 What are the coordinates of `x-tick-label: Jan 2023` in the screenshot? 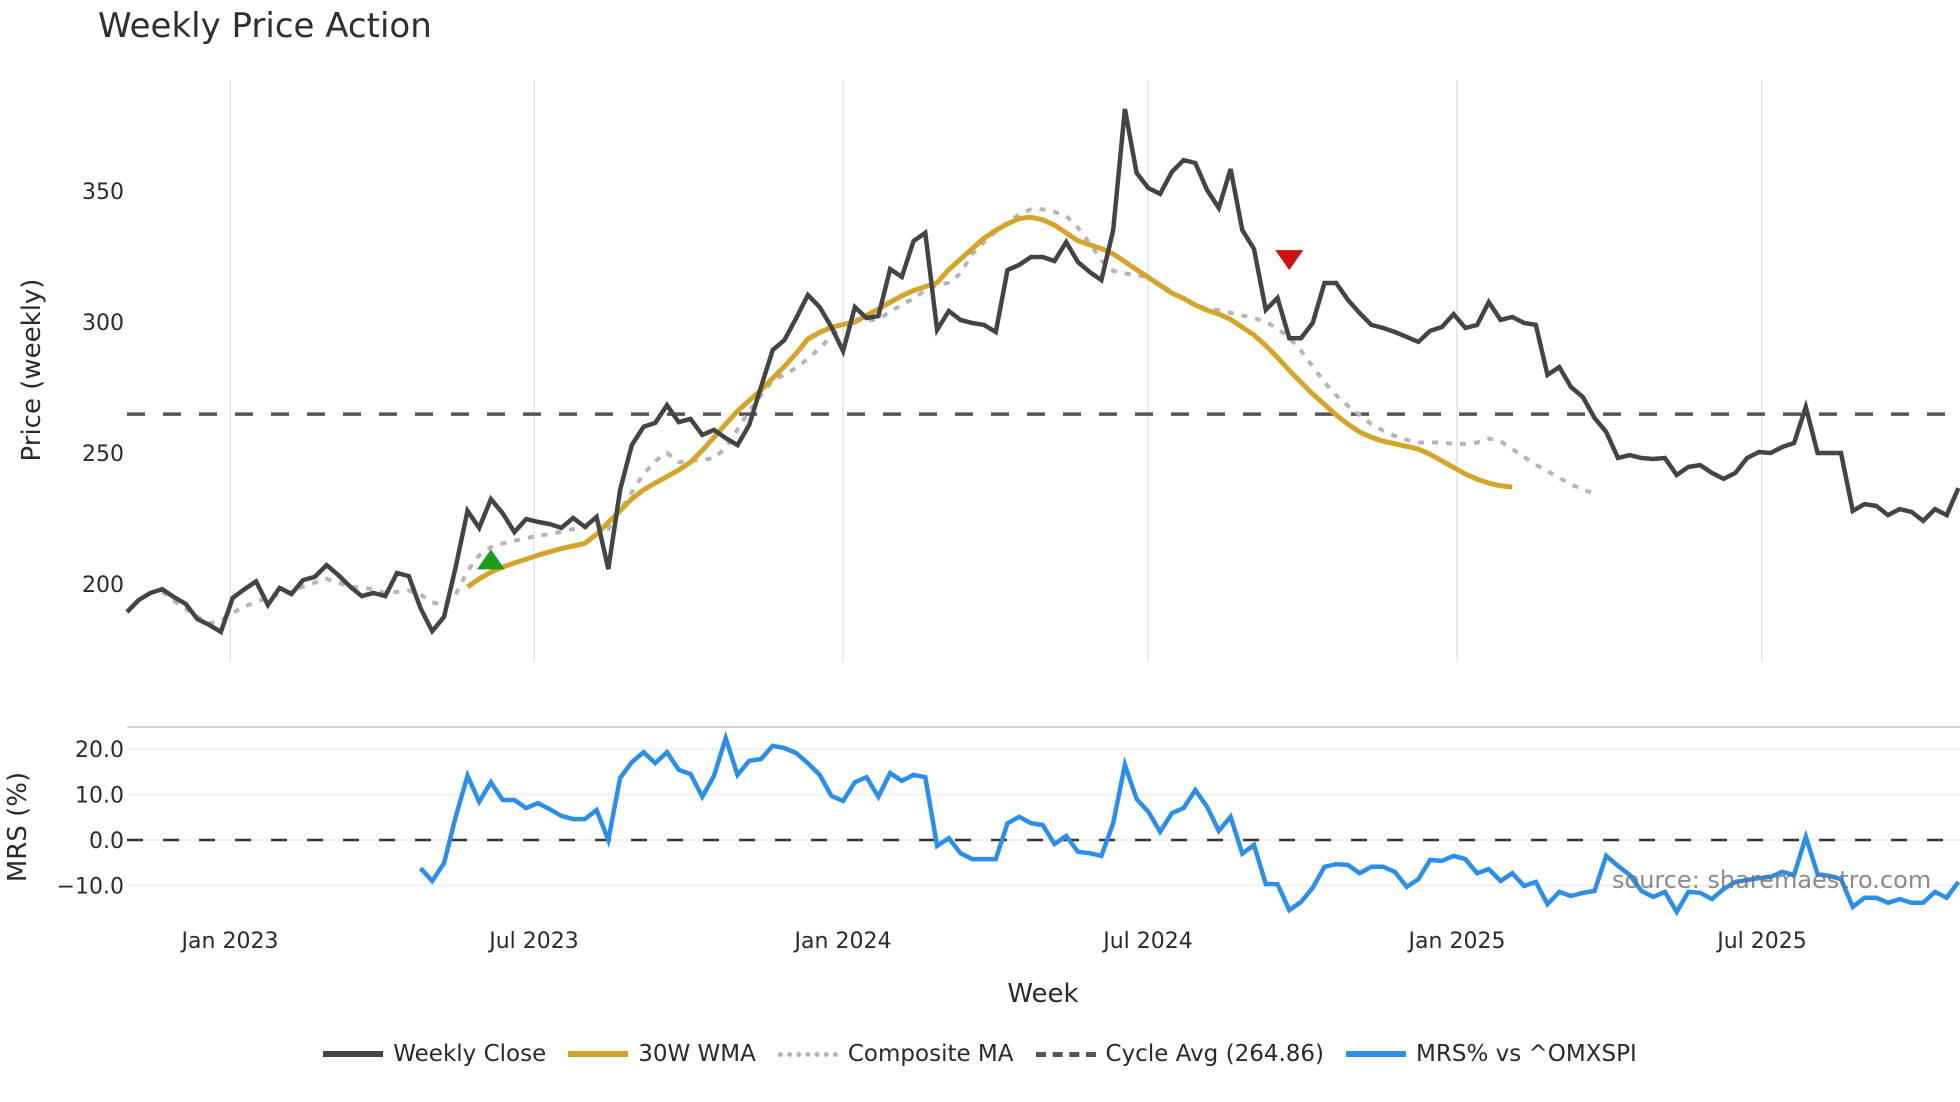 It's located at (229, 941).